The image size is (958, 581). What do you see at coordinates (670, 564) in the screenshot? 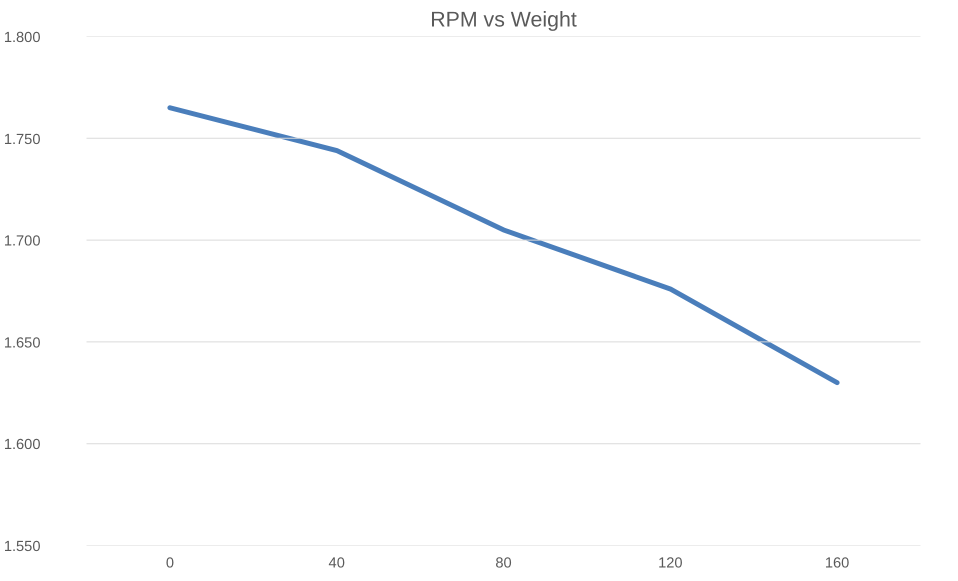
I see `x-tick-label: 120` at bounding box center [670, 564].